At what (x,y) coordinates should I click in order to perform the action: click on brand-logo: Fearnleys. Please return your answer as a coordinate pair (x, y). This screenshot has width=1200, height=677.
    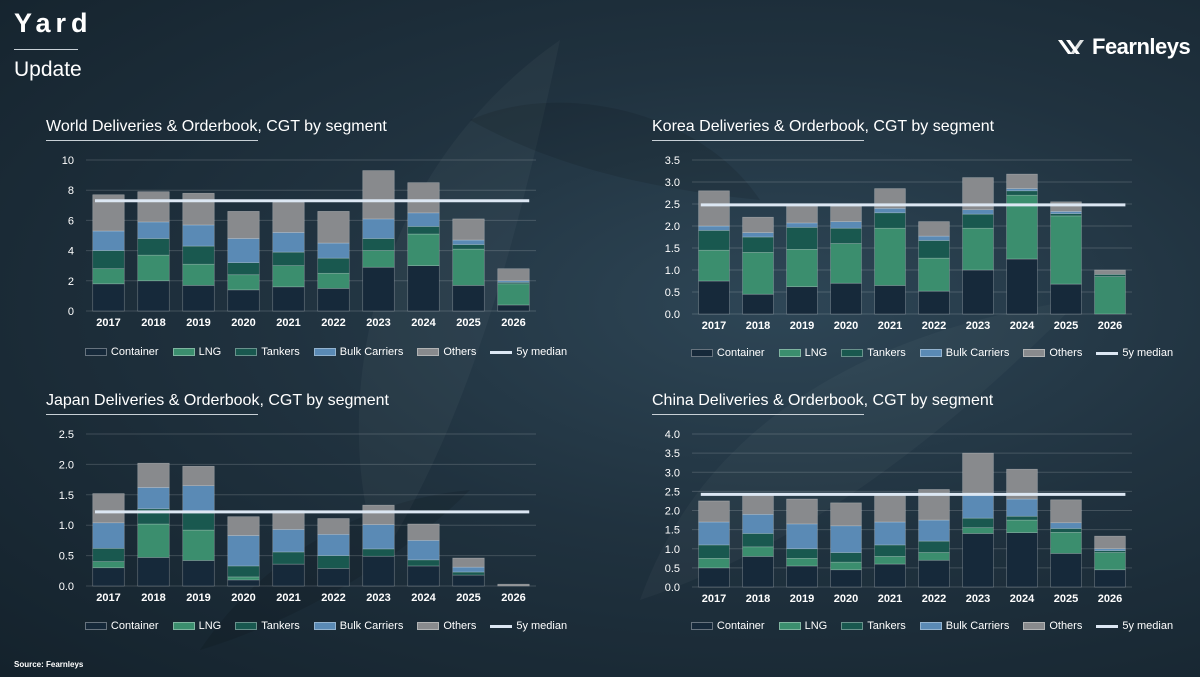
    Looking at the image, I should click on (1123, 47).